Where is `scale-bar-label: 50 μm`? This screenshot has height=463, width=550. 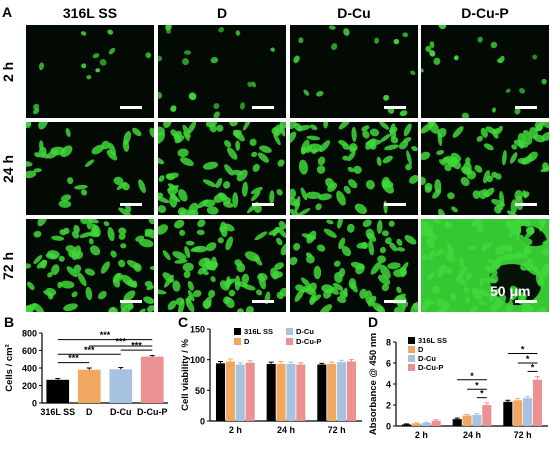
scale-bar-label: 50 μm is located at coordinates (510, 291).